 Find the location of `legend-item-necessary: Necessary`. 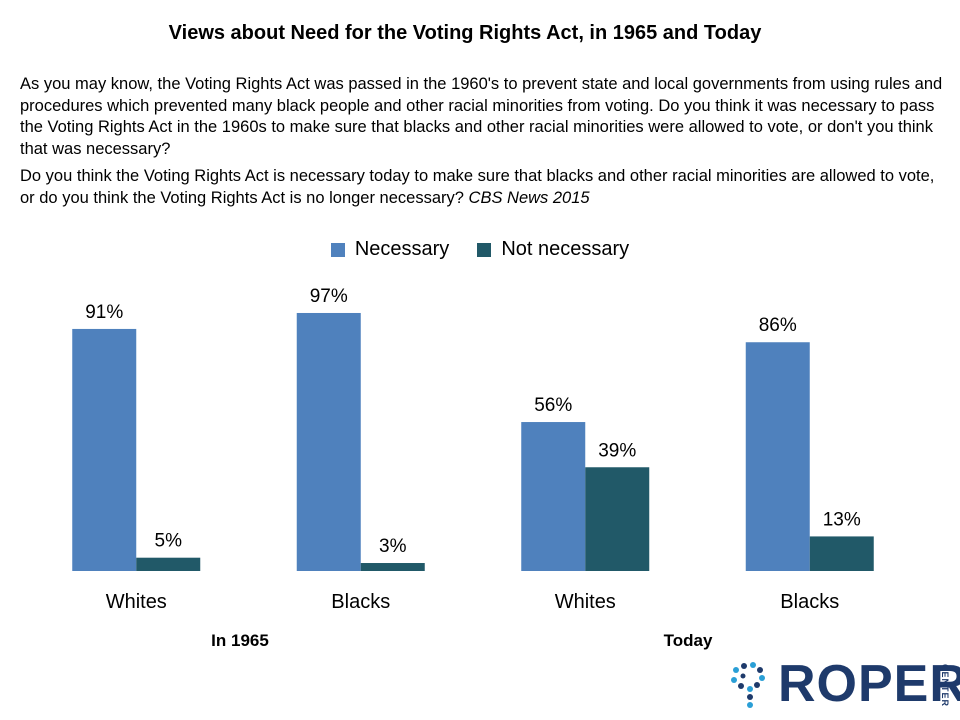

legend-item-necessary: Necessary is located at coordinates (390, 249).